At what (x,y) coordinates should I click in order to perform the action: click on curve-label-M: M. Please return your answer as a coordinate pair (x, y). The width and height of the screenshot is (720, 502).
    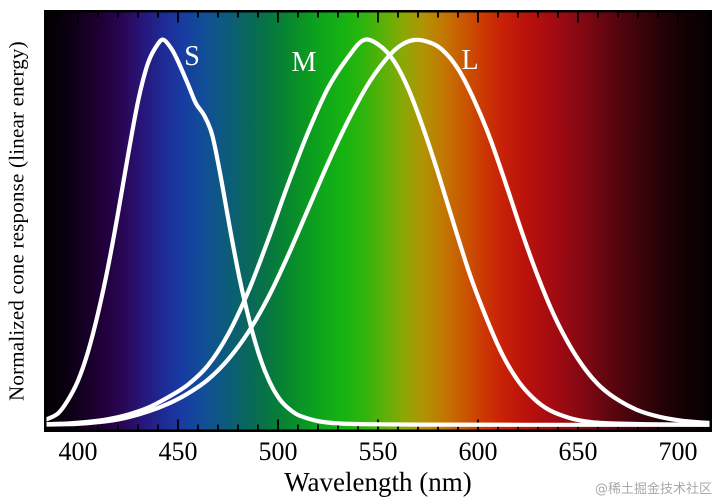
    Looking at the image, I should click on (304, 62).